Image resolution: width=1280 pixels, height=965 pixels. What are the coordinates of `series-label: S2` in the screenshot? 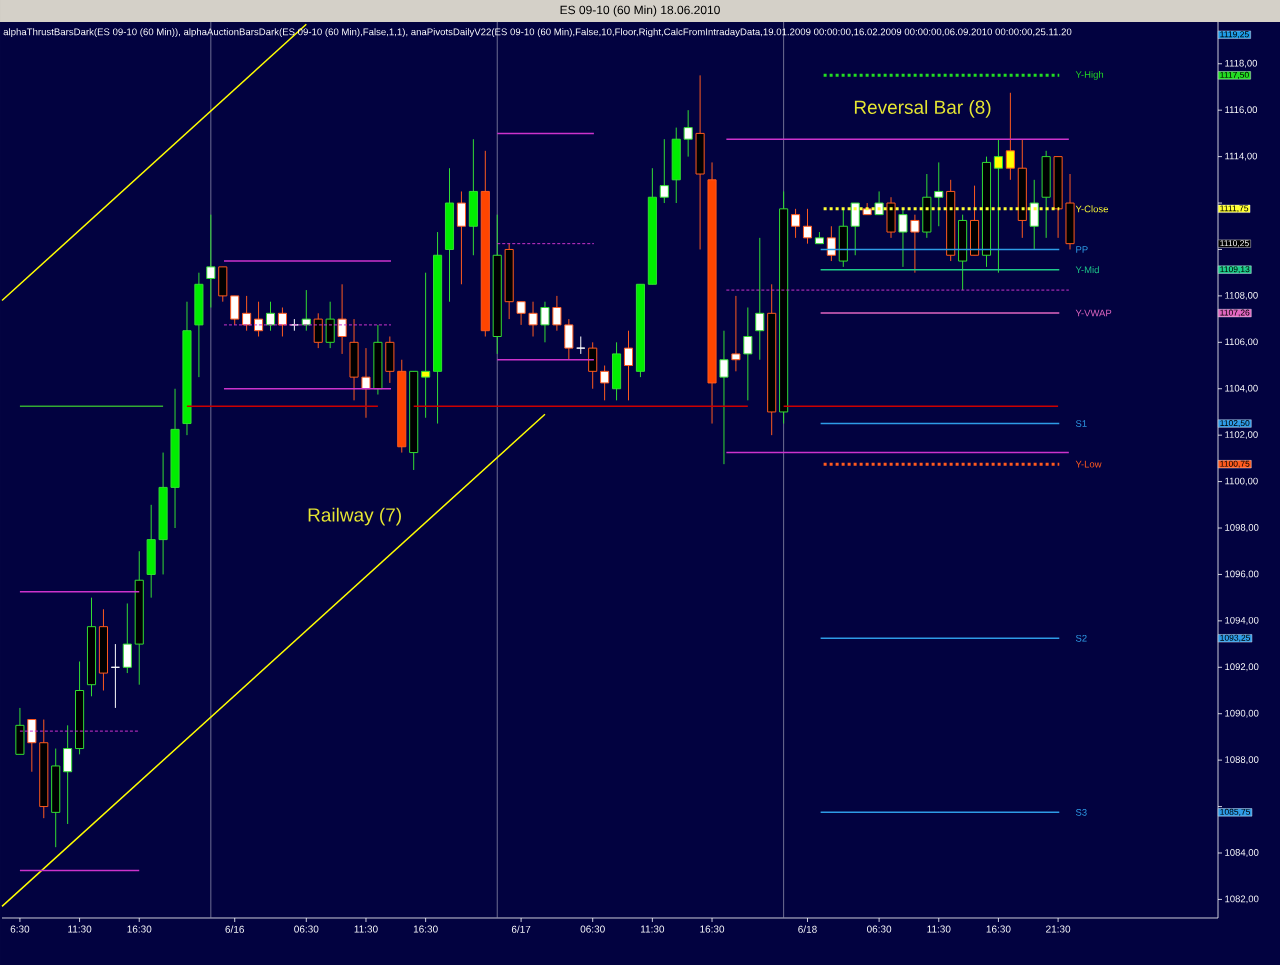 It's located at (1081, 638).